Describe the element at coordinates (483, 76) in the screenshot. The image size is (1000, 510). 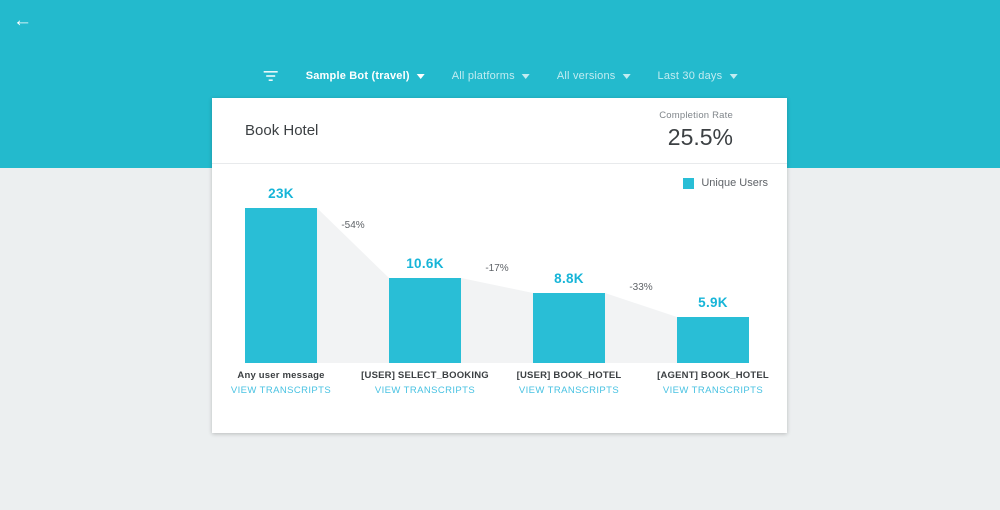
I see `platforms-label: All platforms` at that location.